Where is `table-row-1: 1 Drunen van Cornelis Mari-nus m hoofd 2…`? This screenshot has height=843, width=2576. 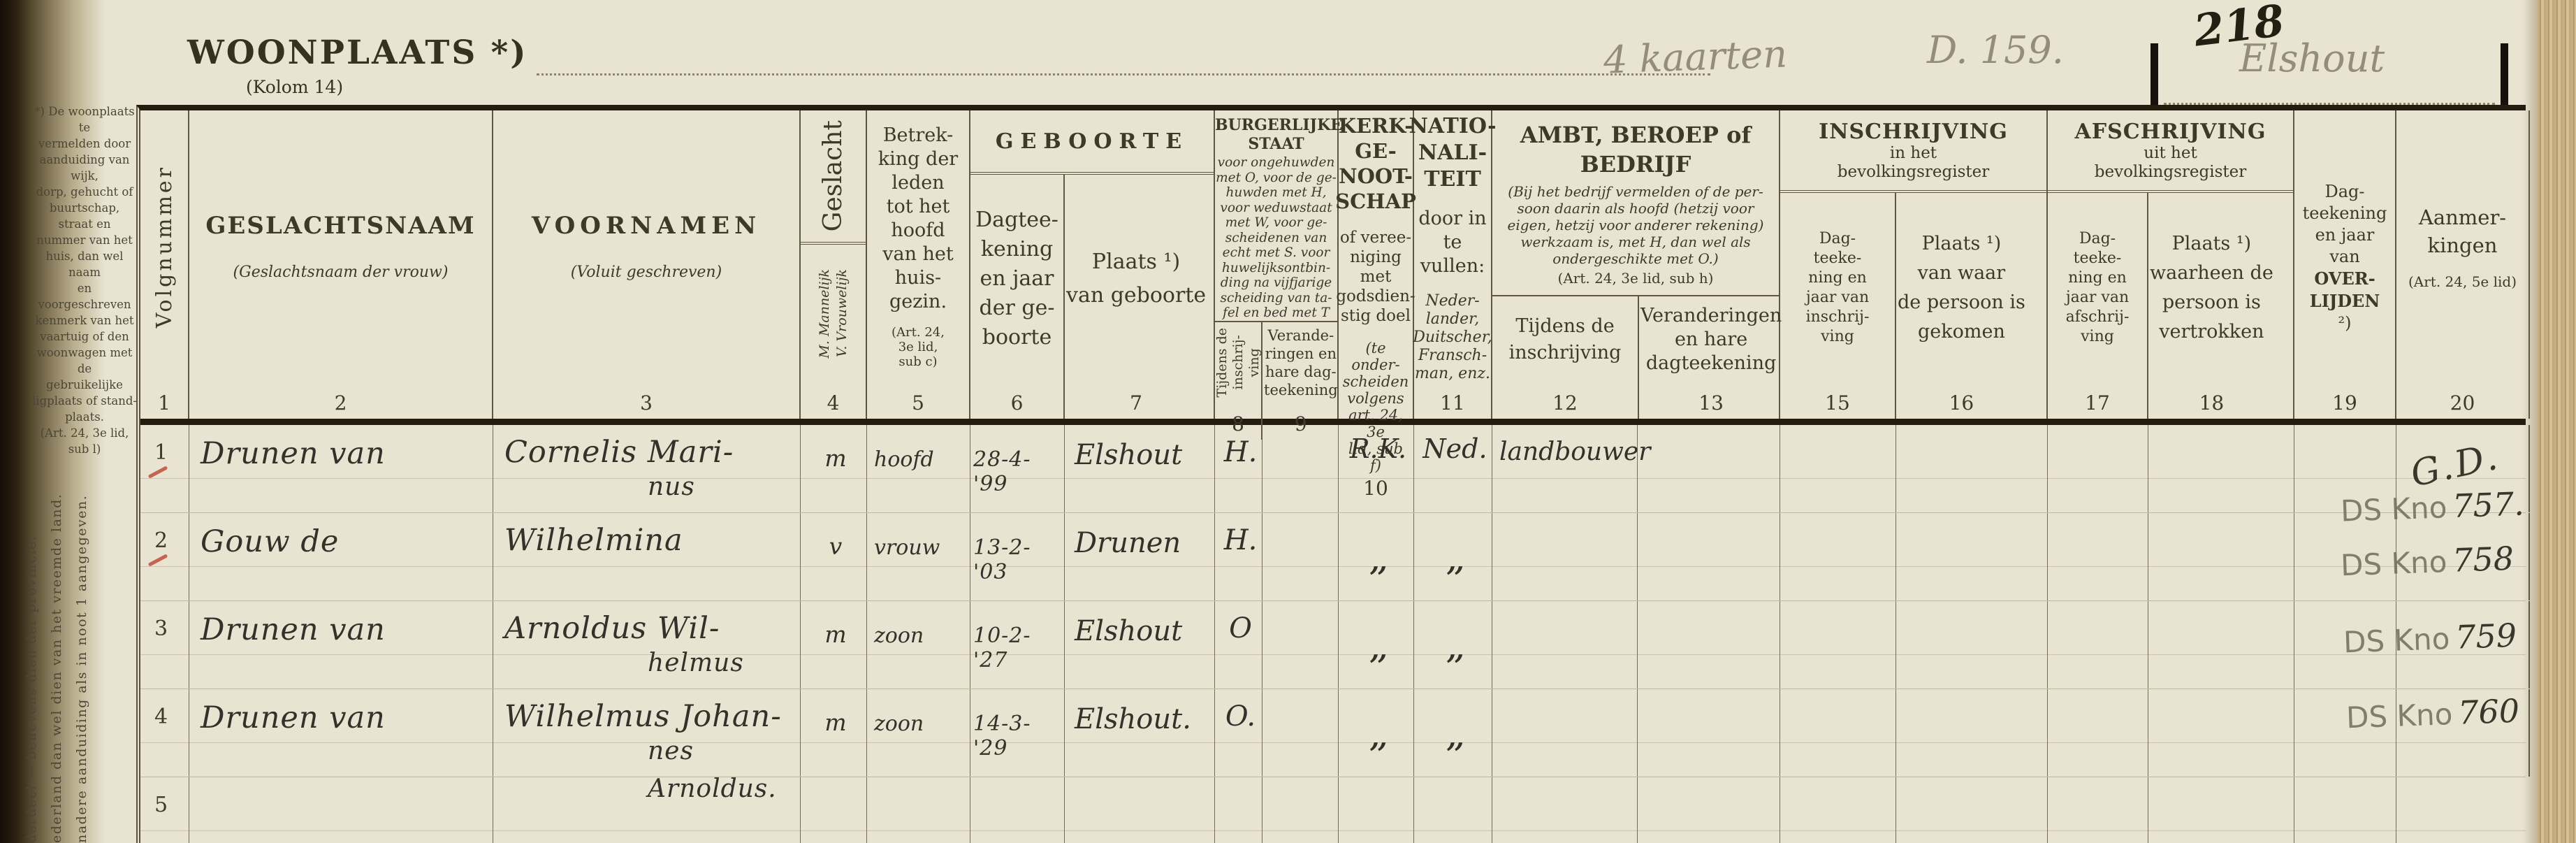
table-row-1: 1 Drunen van Cornelis Mari-nus m hoofd 2… is located at coordinates (1335, 469).